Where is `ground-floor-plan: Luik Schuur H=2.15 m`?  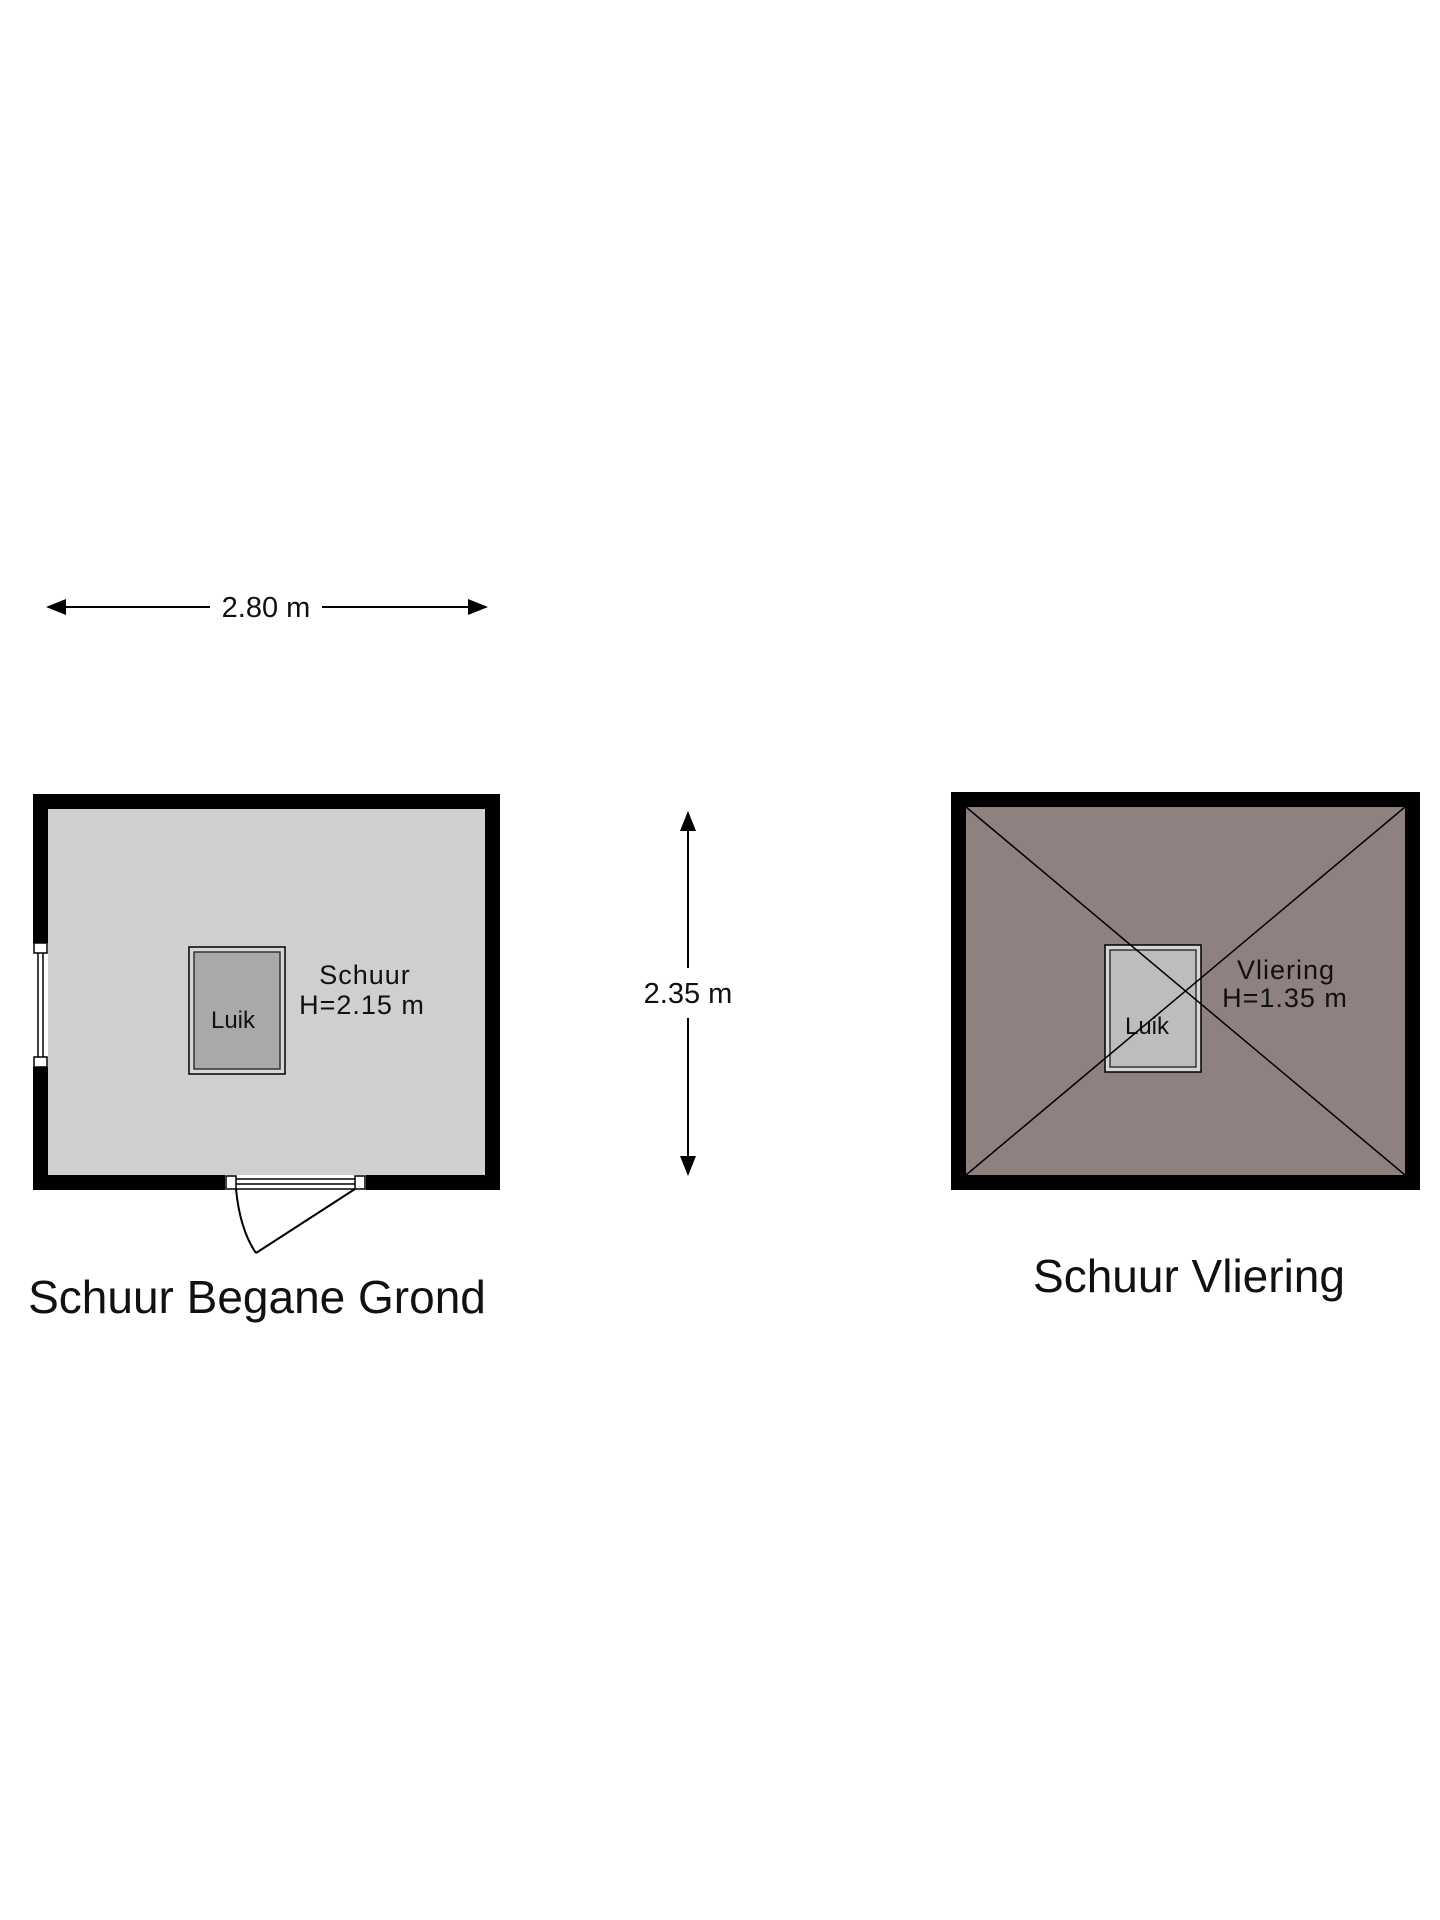 ground-floor-plan: Luik Schuur H=2.15 m is located at coordinates (266, 1024).